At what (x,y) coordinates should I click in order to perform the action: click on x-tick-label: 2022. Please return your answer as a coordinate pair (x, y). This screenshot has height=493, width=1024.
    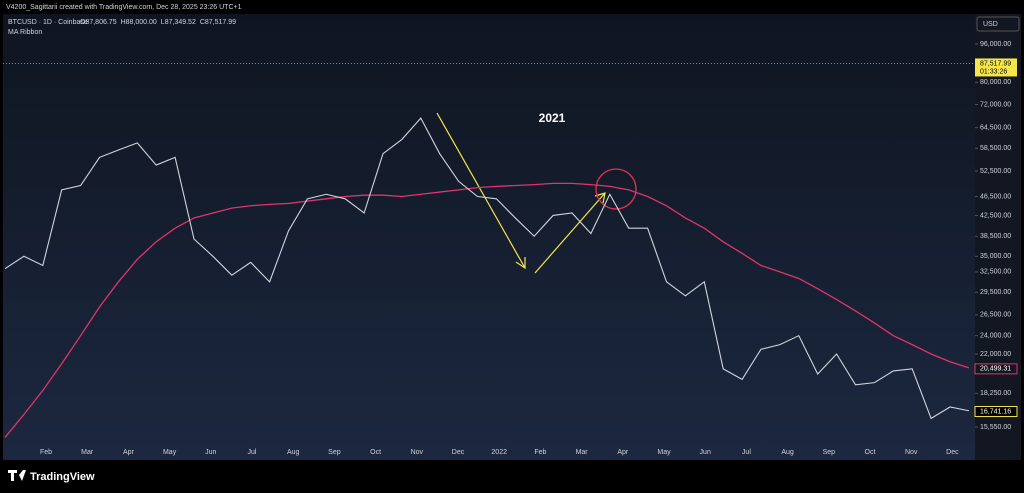
    Looking at the image, I should click on (499, 452).